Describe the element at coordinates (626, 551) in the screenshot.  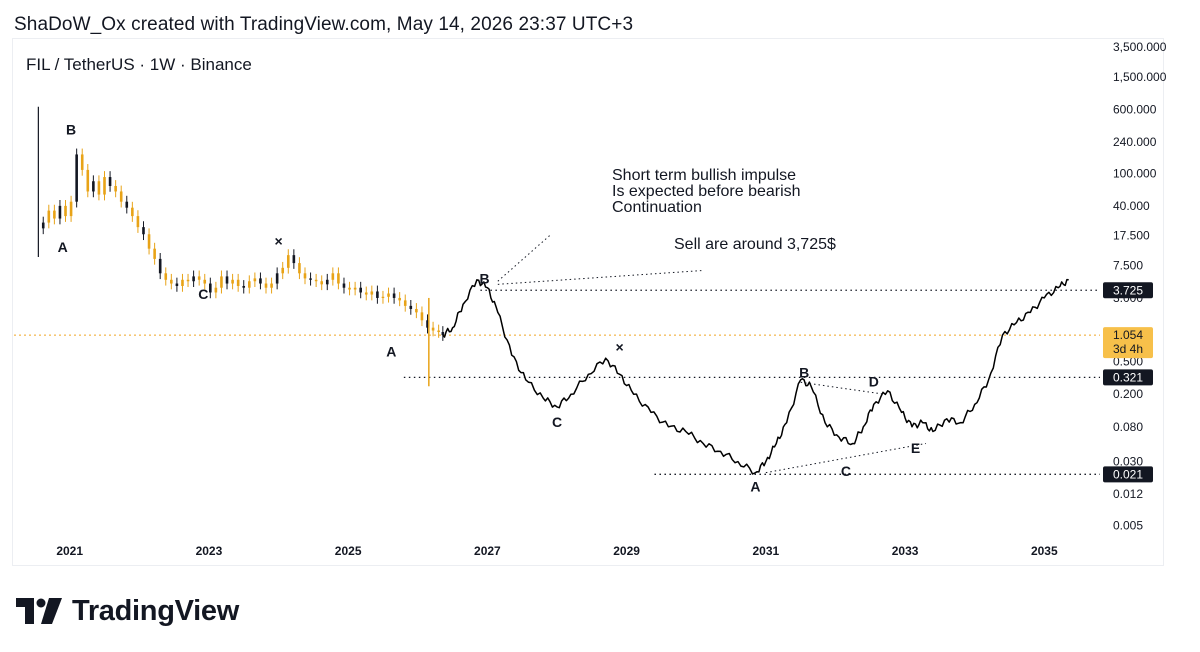
I see `x-tick-4: 2029` at that location.